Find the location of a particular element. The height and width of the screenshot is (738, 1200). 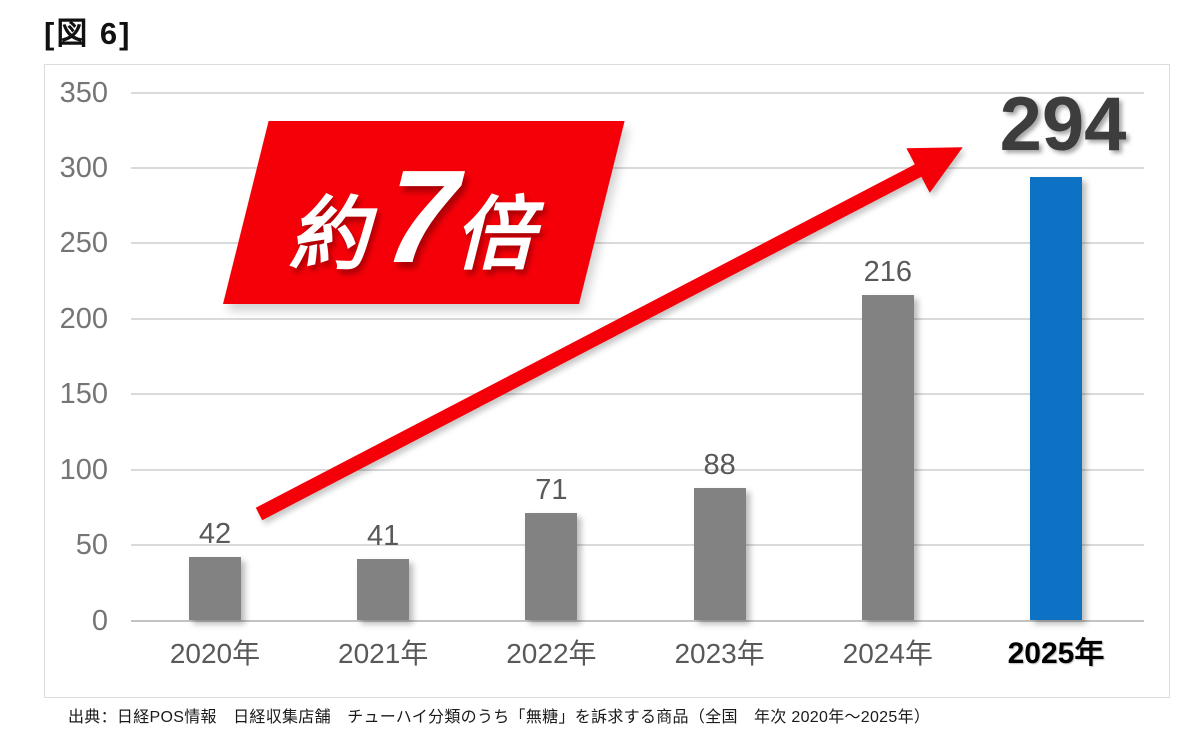

bar-value-label: 216 is located at coordinates (887, 271).